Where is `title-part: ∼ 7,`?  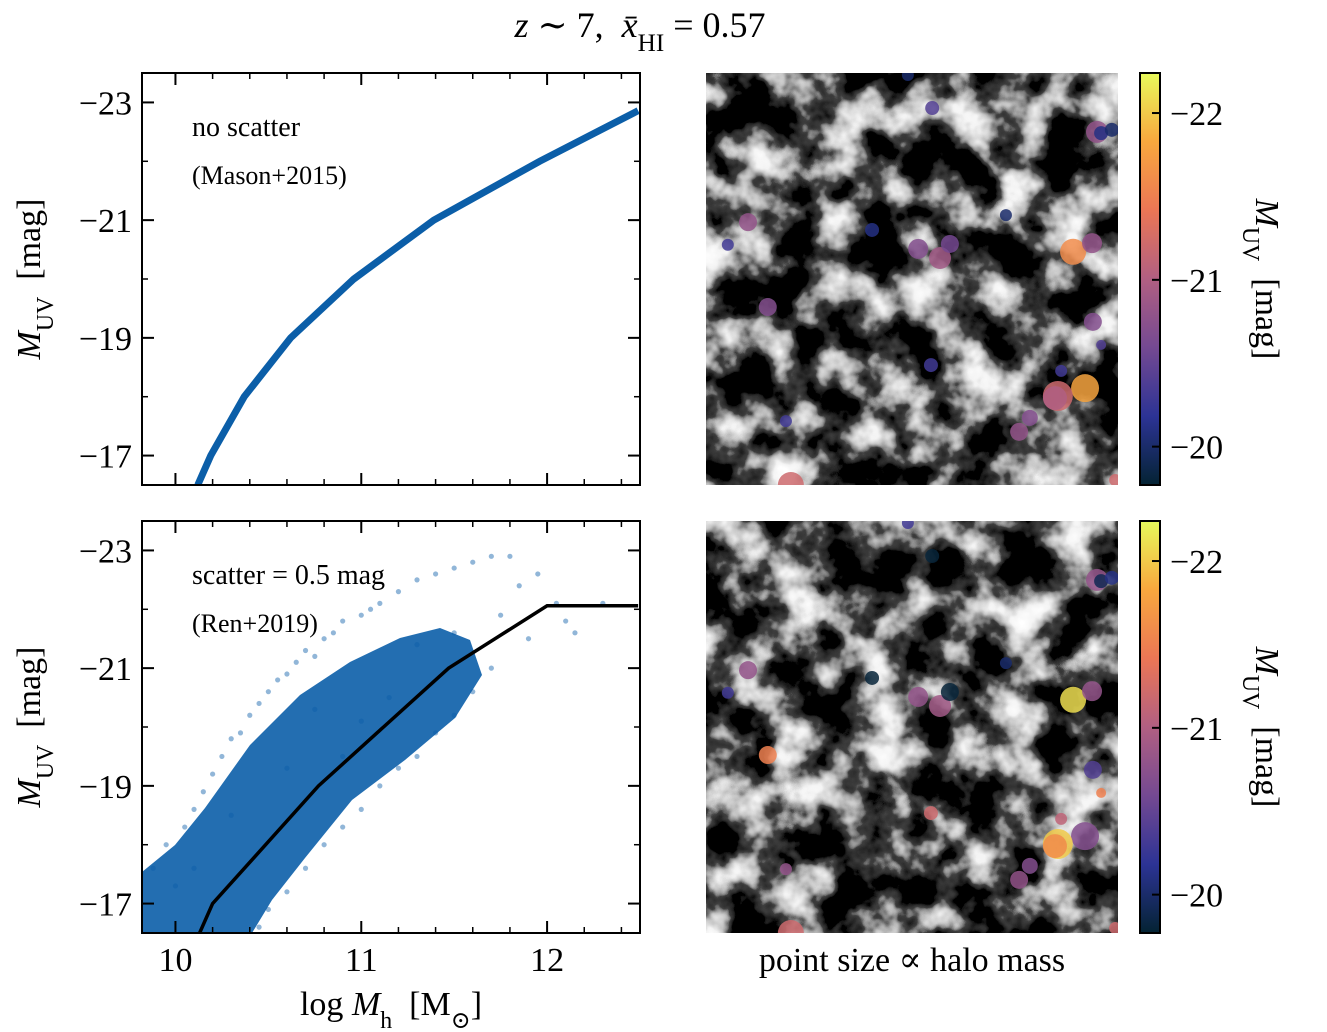
title-part: ∼ 7, is located at coordinates (574, 25).